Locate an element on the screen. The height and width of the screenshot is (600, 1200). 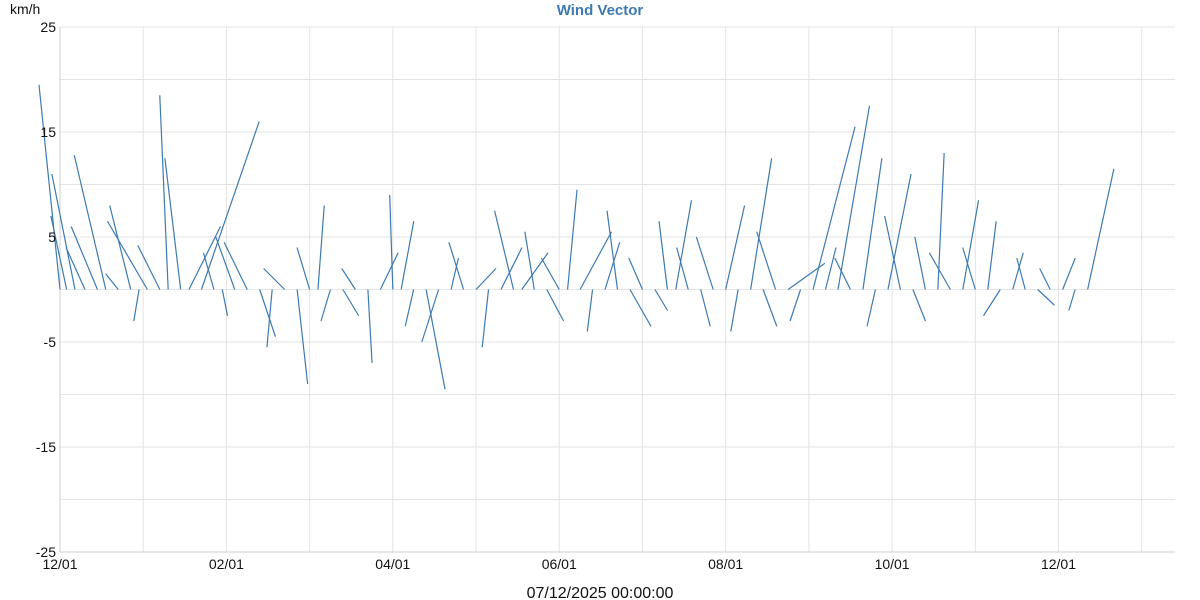
y-axis-unit-label: km/h is located at coordinates (25, 9).